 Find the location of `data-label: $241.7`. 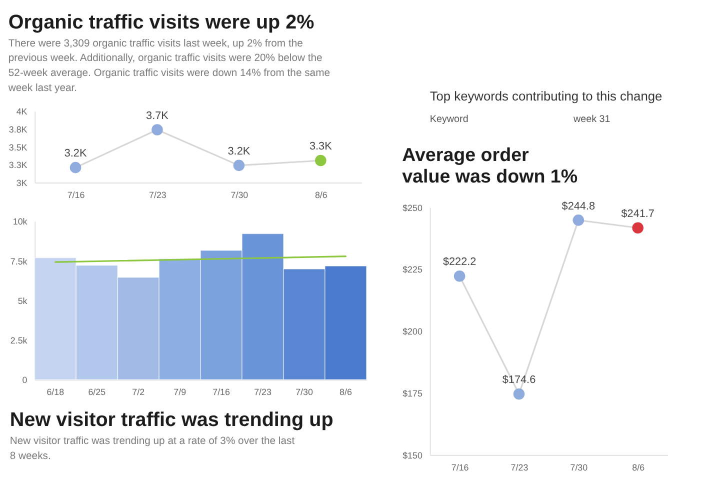

data-label: $241.7 is located at coordinates (637, 214).